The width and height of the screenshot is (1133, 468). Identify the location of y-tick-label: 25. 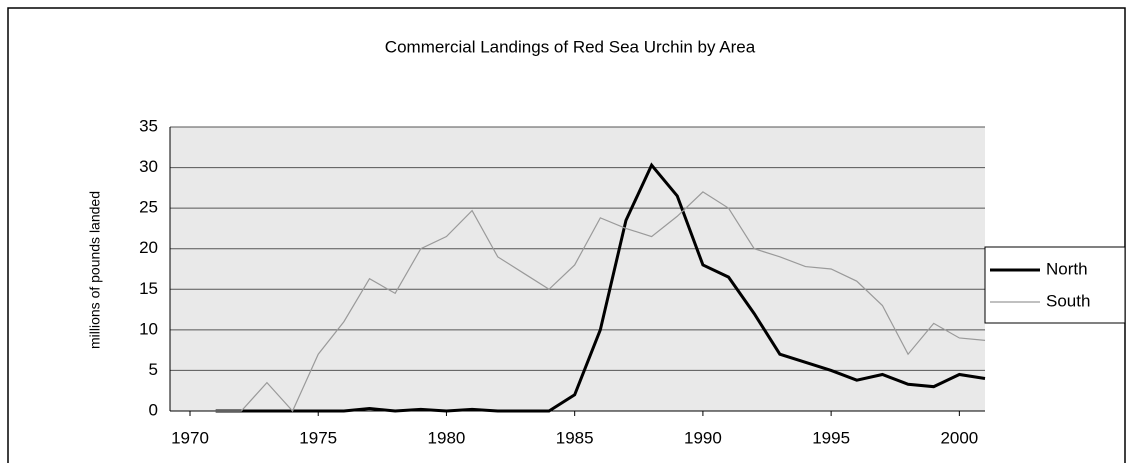
(148, 207).